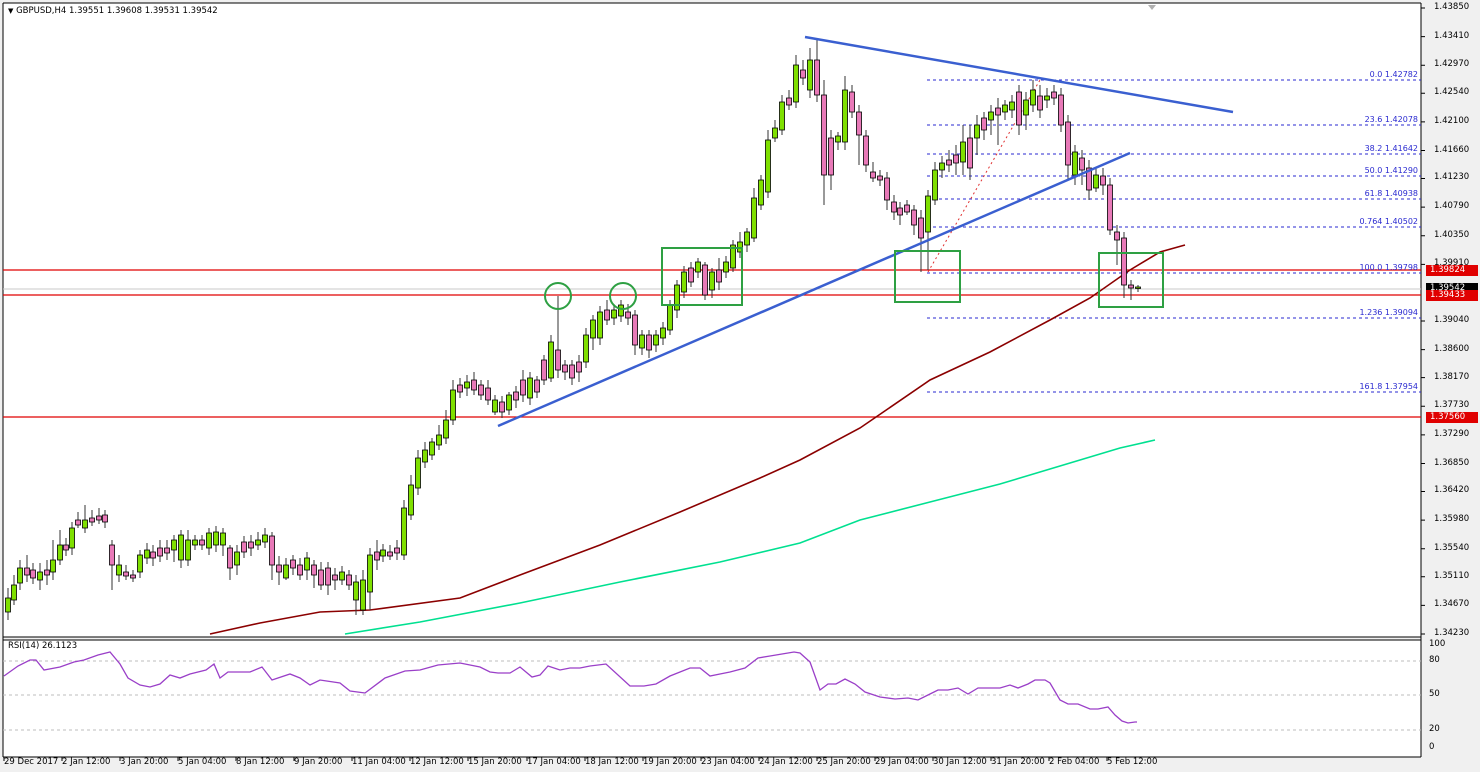 The width and height of the screenshot is (1480, 772). Describe the element at coordinates (1452, 7) in the screenshot. I see `price-axis-label: 1.43850` at that location.